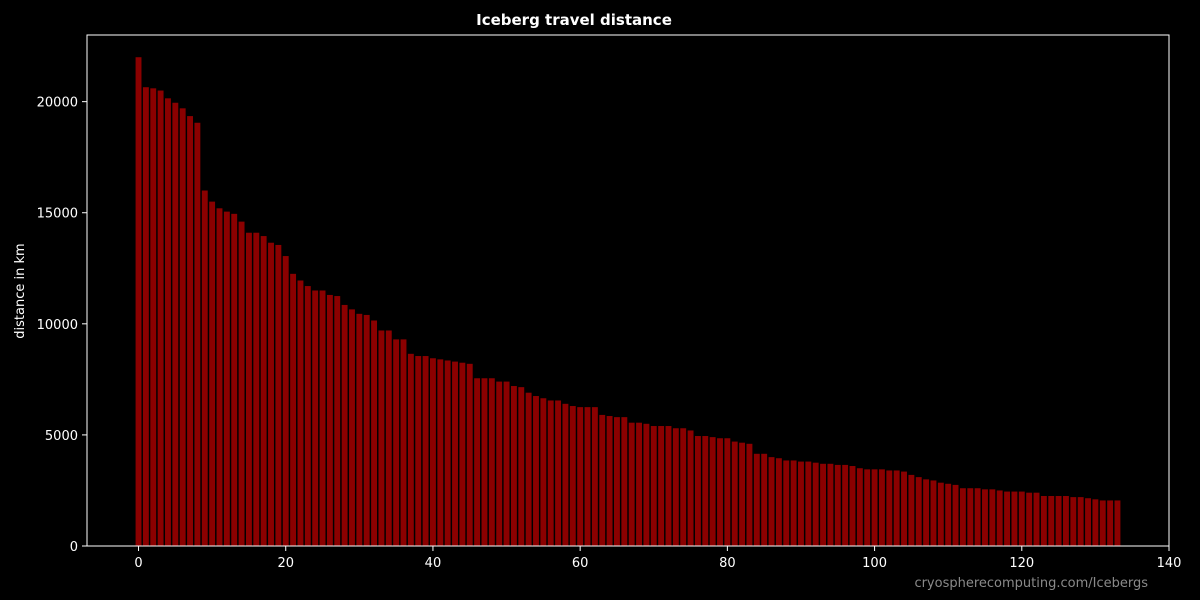  I want to click on y-tick-label: 20000, so click(57, 103).